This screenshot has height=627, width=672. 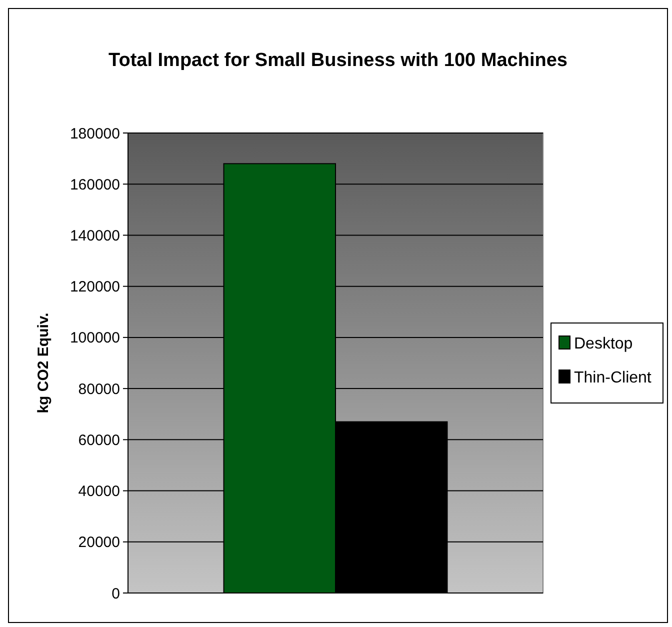 What do you see at coordinates (95, 338) in the screenshot?
I see `y-tick-label: 100000` at bounding box center [95, 338].